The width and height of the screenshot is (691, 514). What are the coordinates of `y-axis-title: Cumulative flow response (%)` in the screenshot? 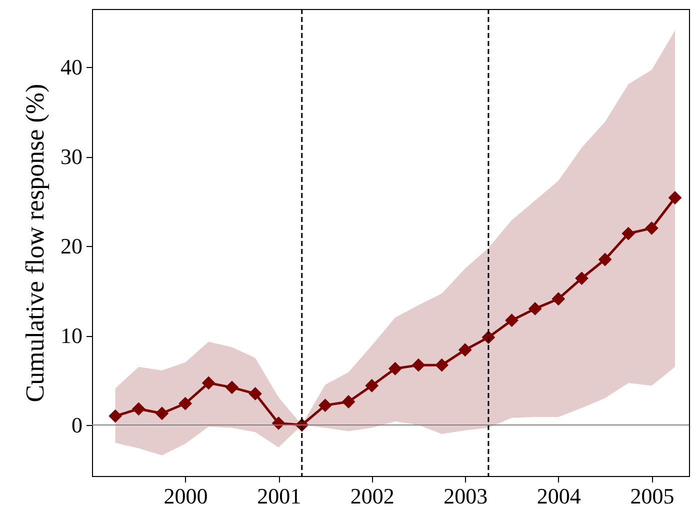 It's located at (35, 243).